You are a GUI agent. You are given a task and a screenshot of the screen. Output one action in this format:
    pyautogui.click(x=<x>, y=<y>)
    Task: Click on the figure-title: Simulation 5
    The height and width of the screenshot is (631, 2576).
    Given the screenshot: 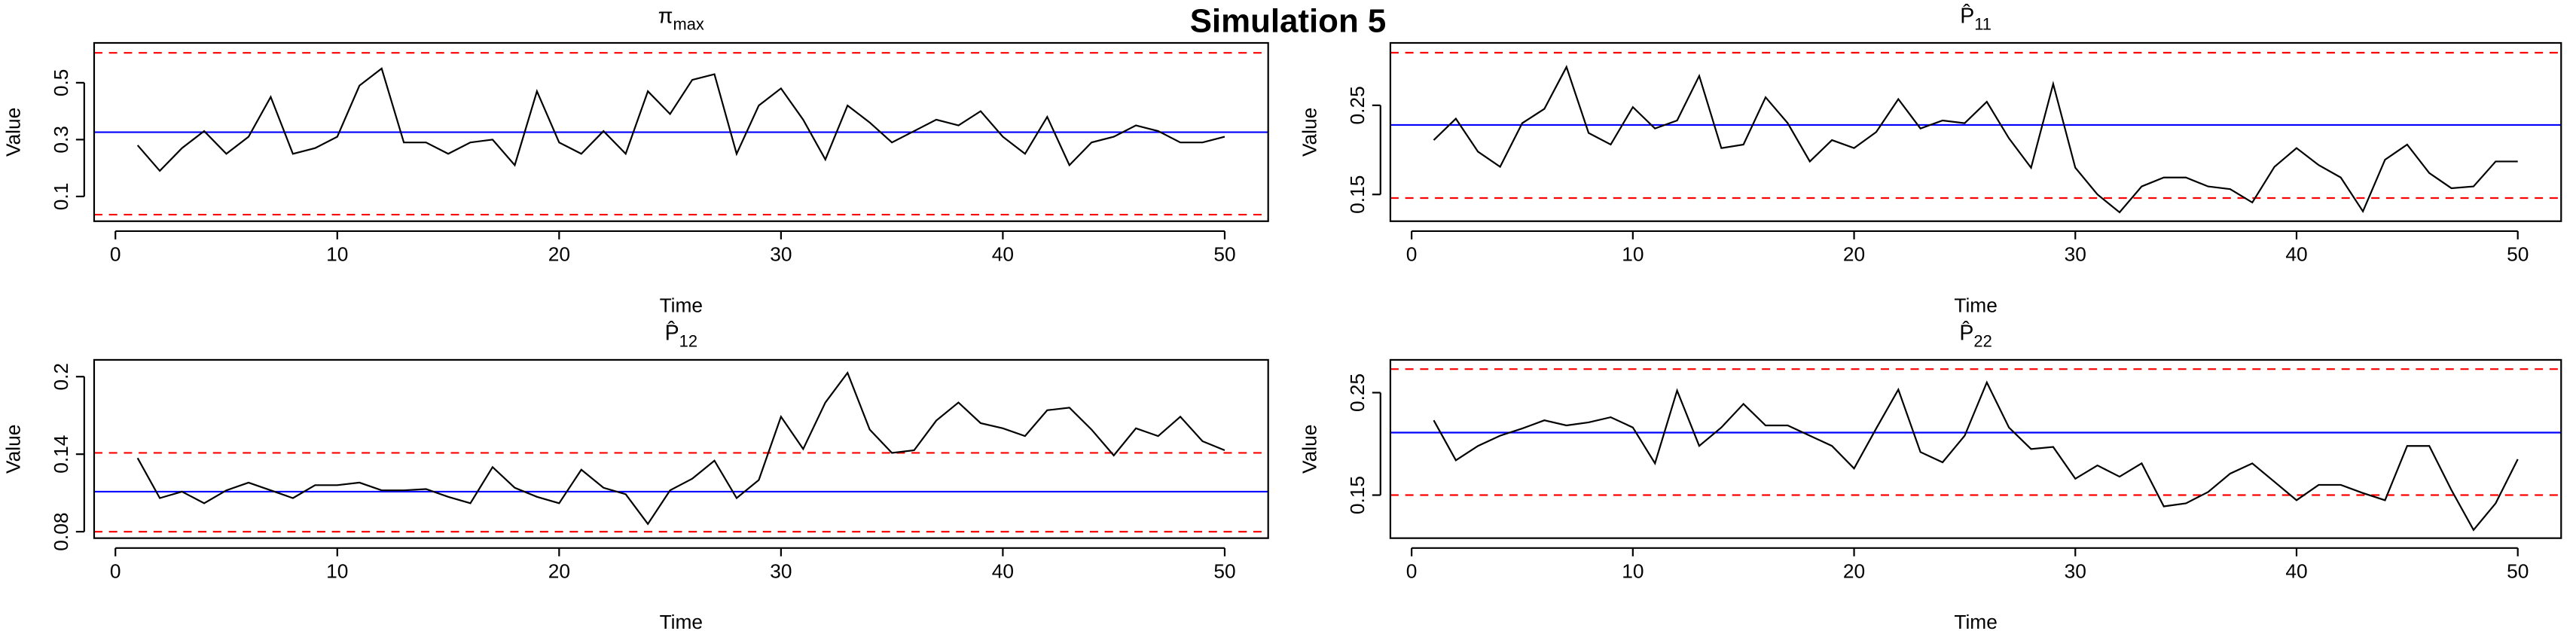 What is the action you would take?
    pyautogui.click(x=1288, y=20)
    